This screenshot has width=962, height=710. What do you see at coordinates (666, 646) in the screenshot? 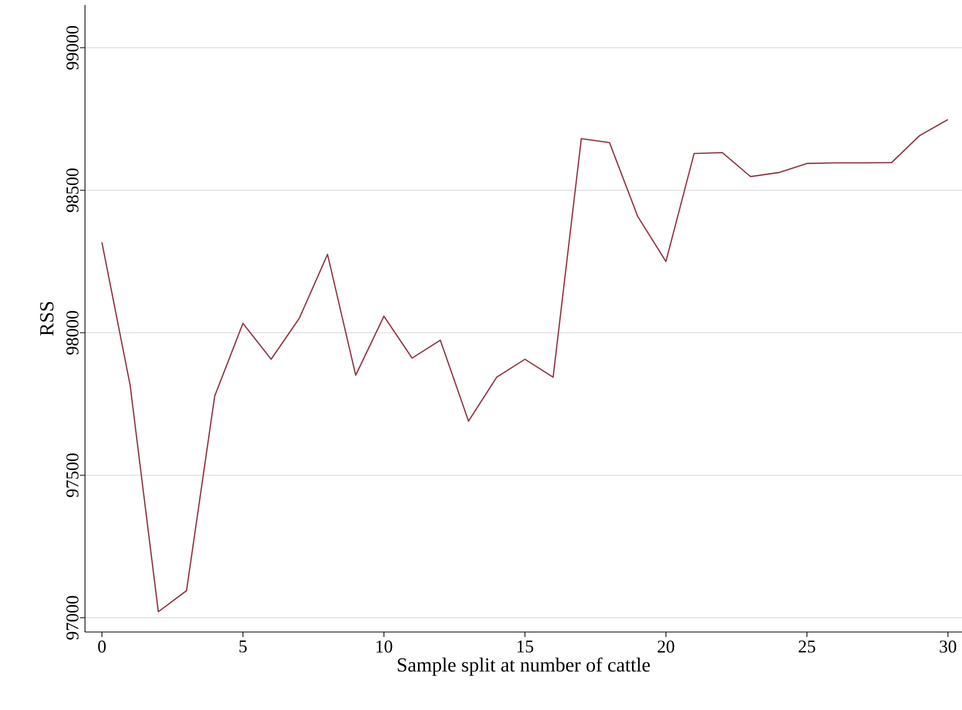
I see `x-tick-label: 20` at bounding box center [666, 646].